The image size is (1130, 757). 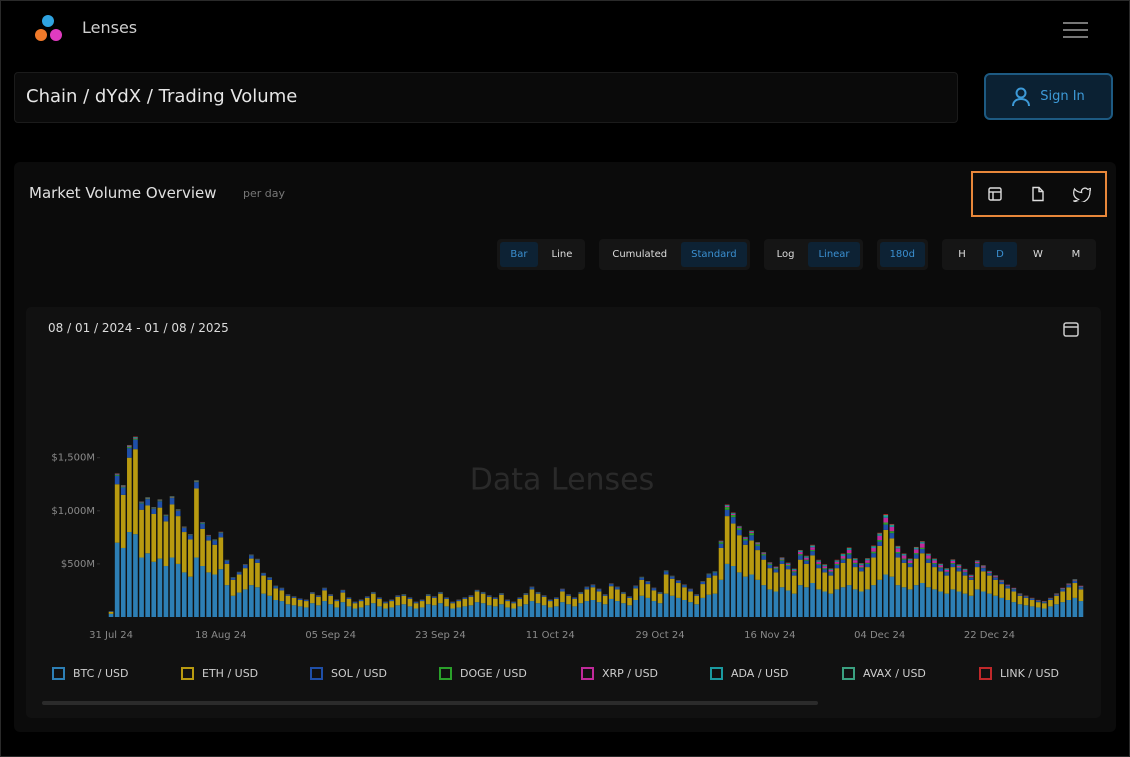 What do you see at coordinates (630, 673) in the screenshot?
I see `legend-label: XRP / USD` at bounding box center [630, 673].